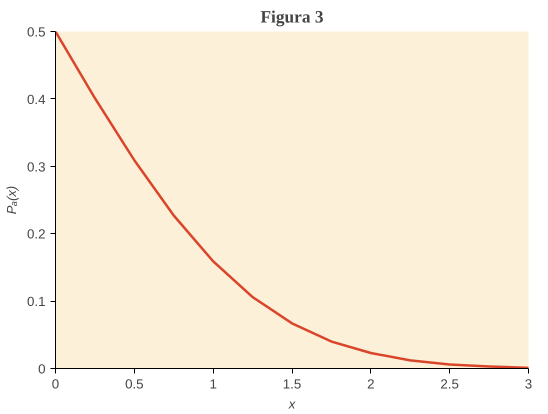 The image size is (548, 414). Describe the element at coordinates (42, 369) in the screenshot. I see `y-tick-label: 0` at that location.